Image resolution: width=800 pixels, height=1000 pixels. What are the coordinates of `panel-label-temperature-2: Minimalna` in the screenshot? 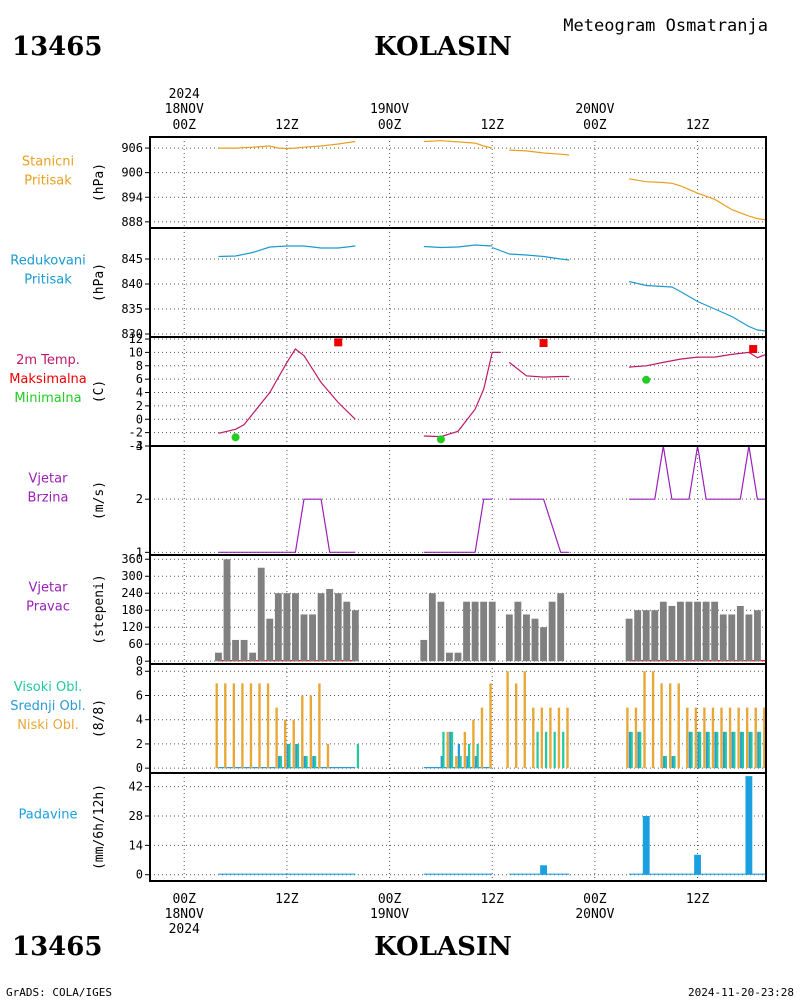 It's located at (47, 398).